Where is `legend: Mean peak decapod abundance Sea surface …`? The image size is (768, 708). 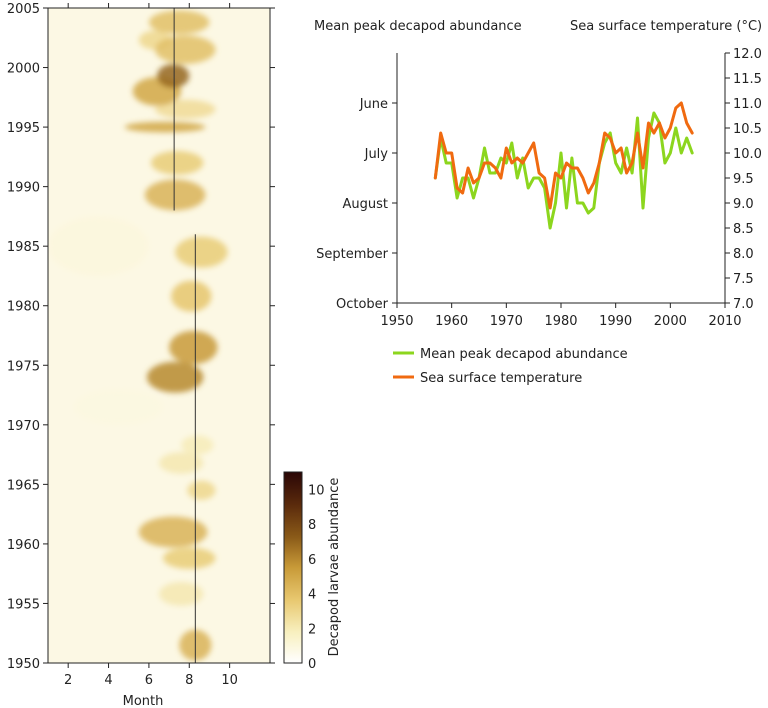 legend: Mean peak decapod abundance Sea surface … is located at coordinates (510, 366).